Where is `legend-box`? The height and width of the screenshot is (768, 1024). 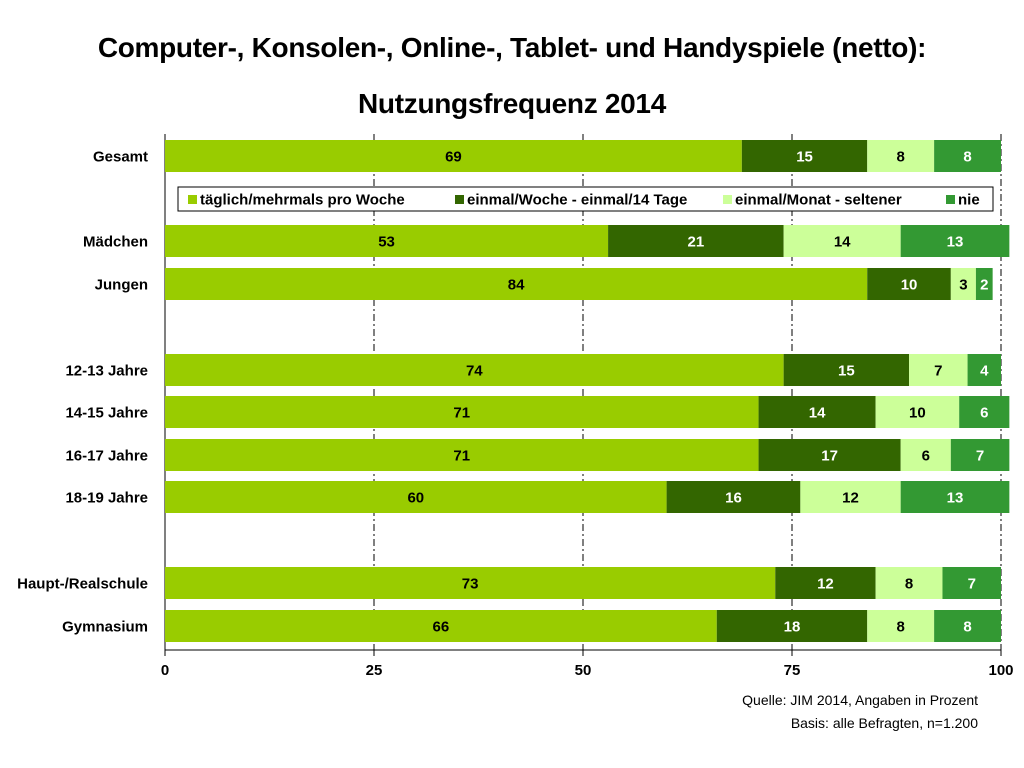
legend-box is located at coordinates (585, 199).